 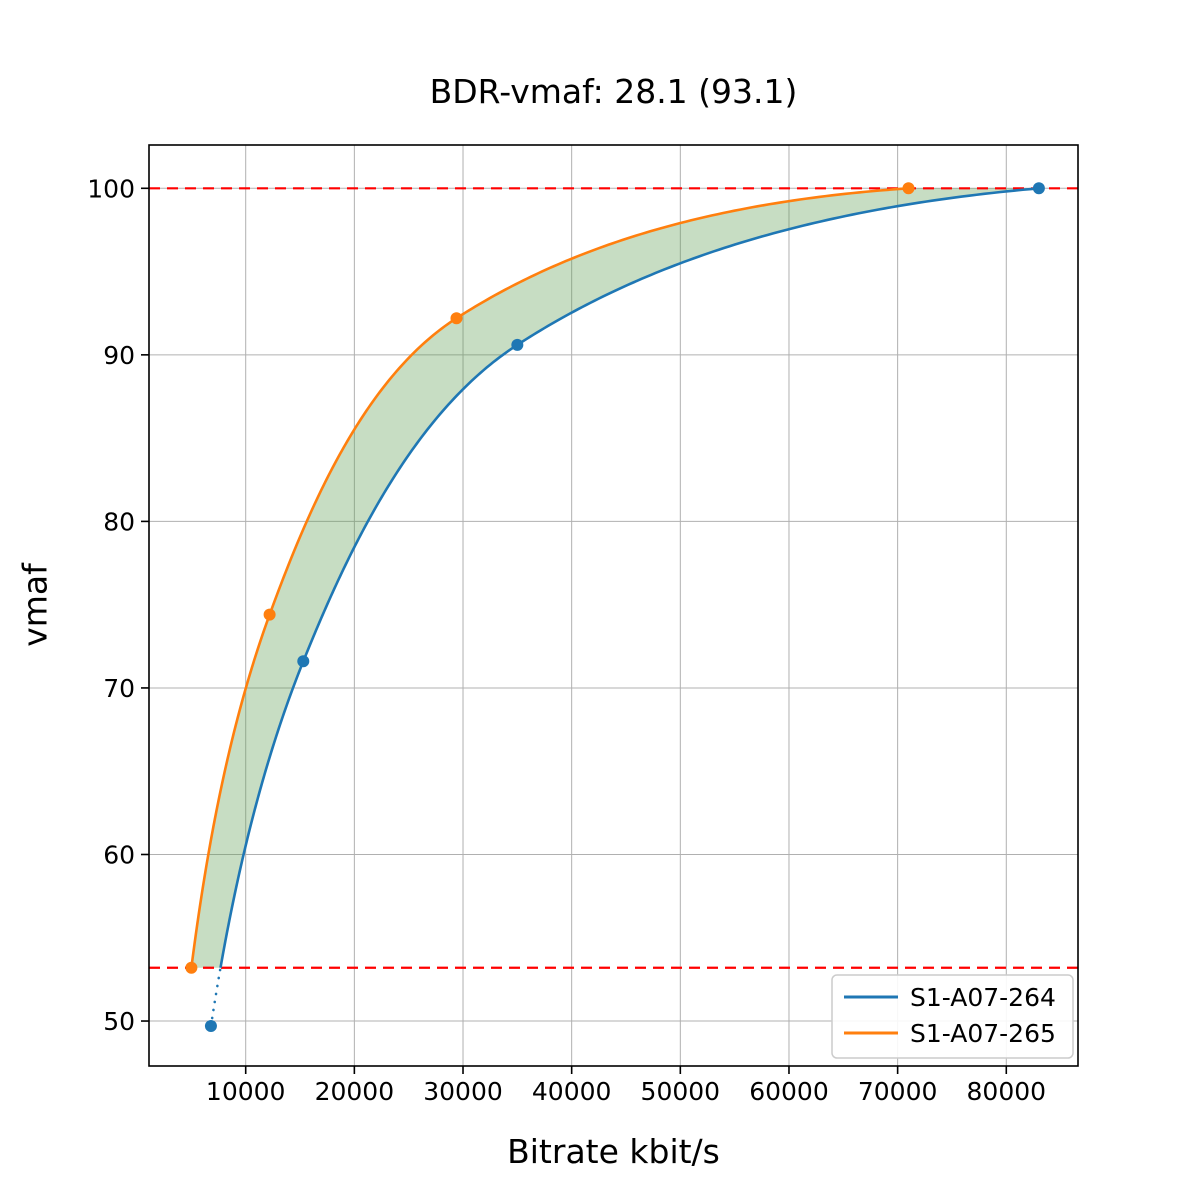 I want to click on y-tick-label: 90, so click(x=119, y=355).